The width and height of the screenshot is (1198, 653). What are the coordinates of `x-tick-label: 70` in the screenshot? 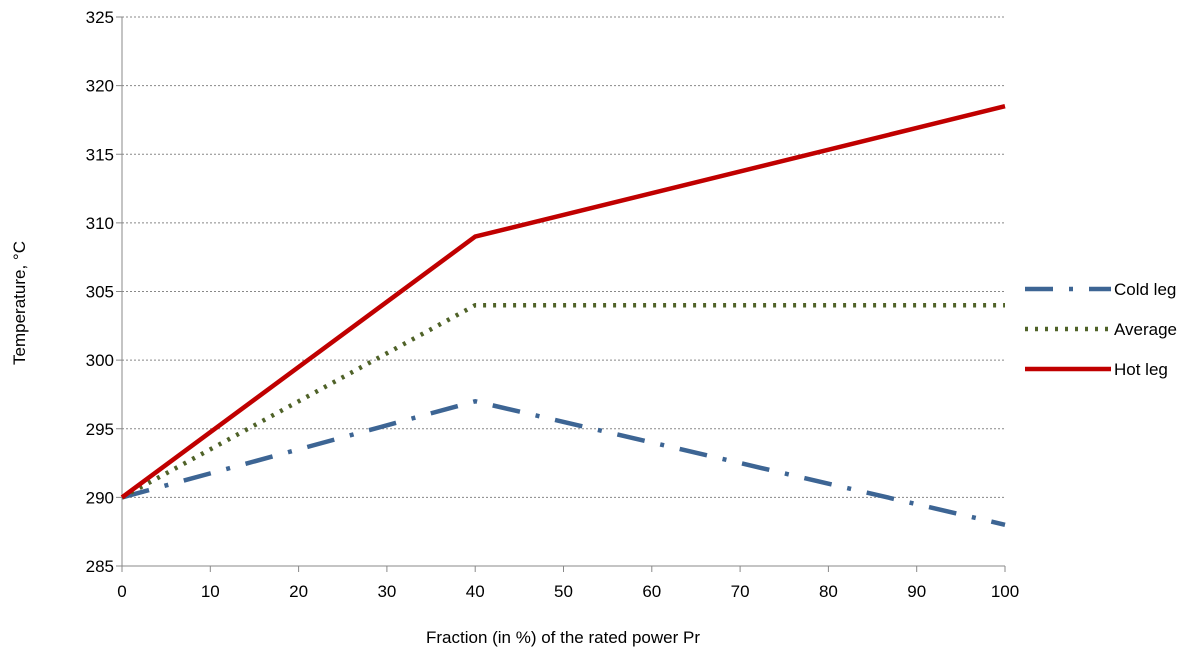 It's located at (740, 591).